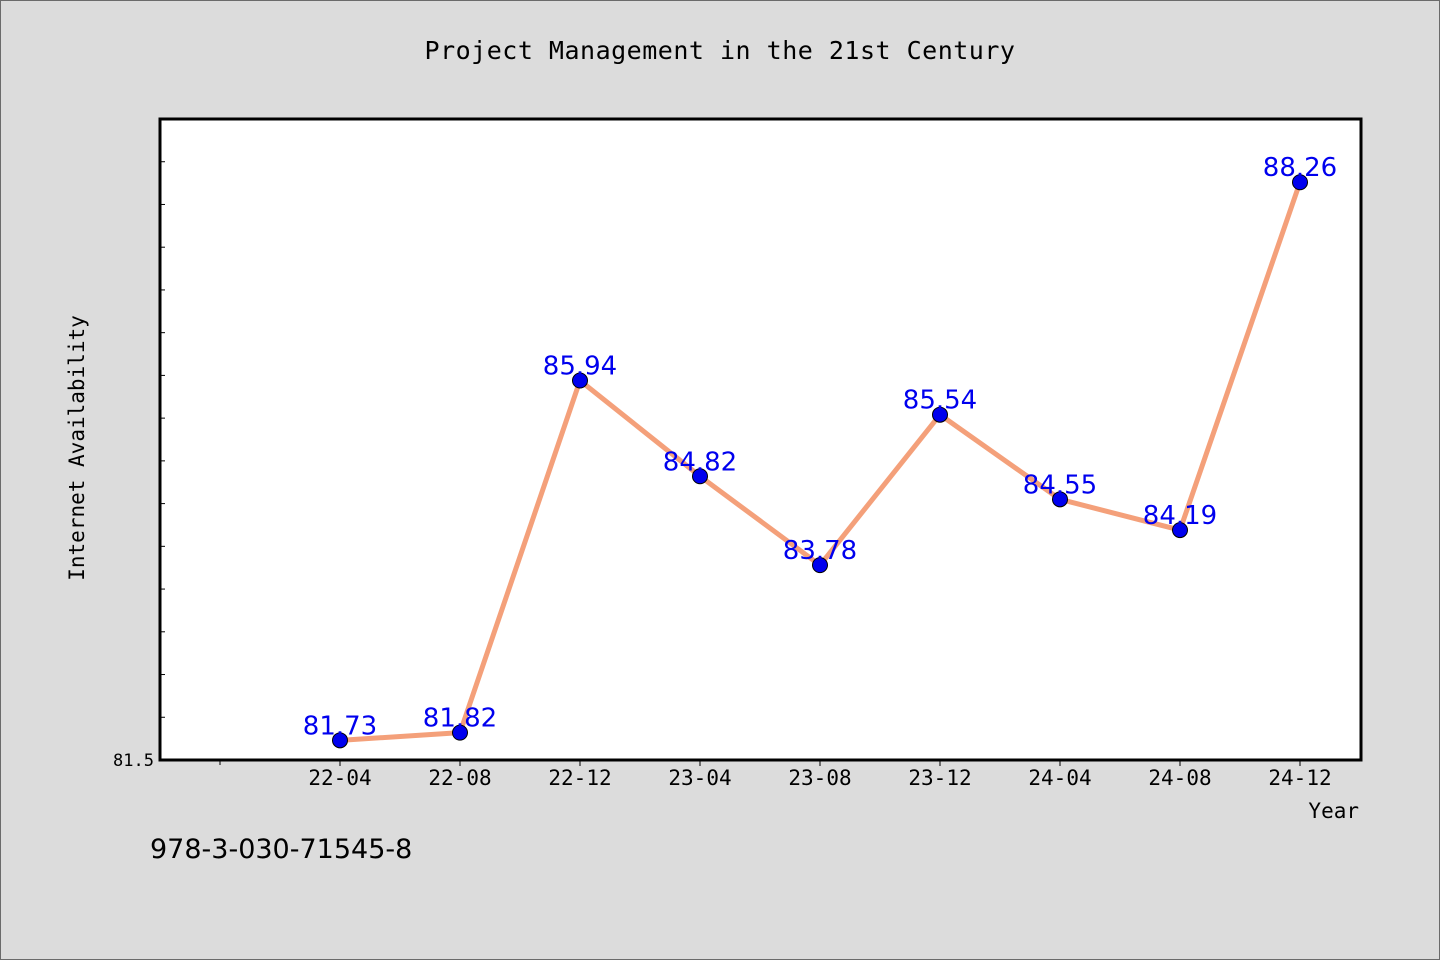 The width and height of the screenshot is (1440, 960). I want to click on x-tick-label: 24-12, so click(1299, 778).